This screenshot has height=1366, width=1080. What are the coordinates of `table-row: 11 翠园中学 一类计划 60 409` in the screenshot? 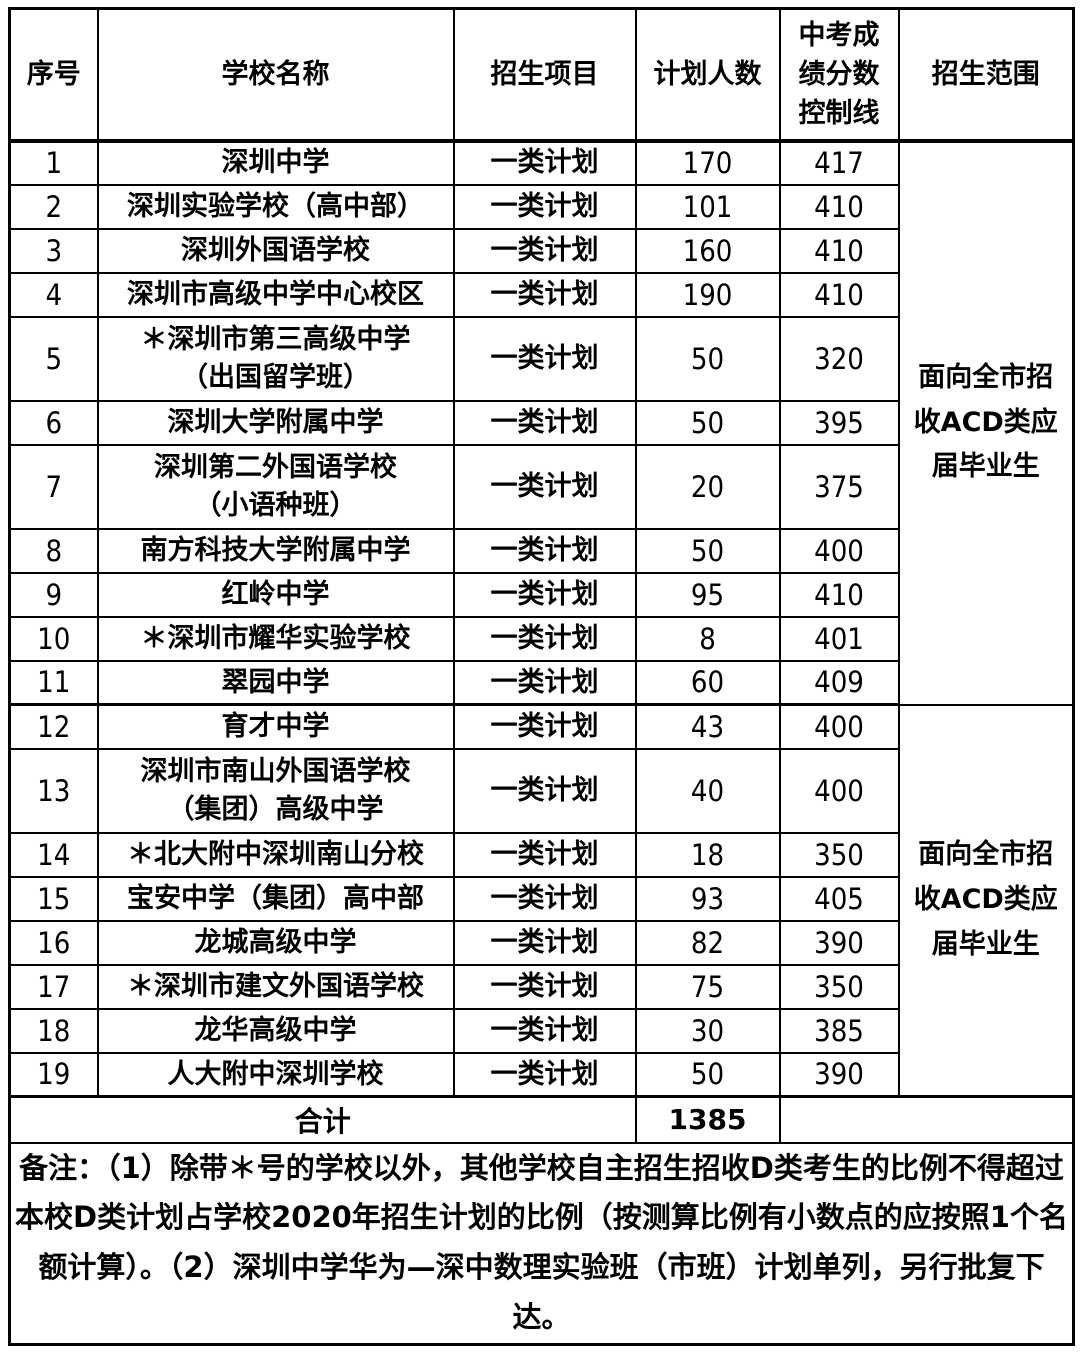 It's located at (541, 682).